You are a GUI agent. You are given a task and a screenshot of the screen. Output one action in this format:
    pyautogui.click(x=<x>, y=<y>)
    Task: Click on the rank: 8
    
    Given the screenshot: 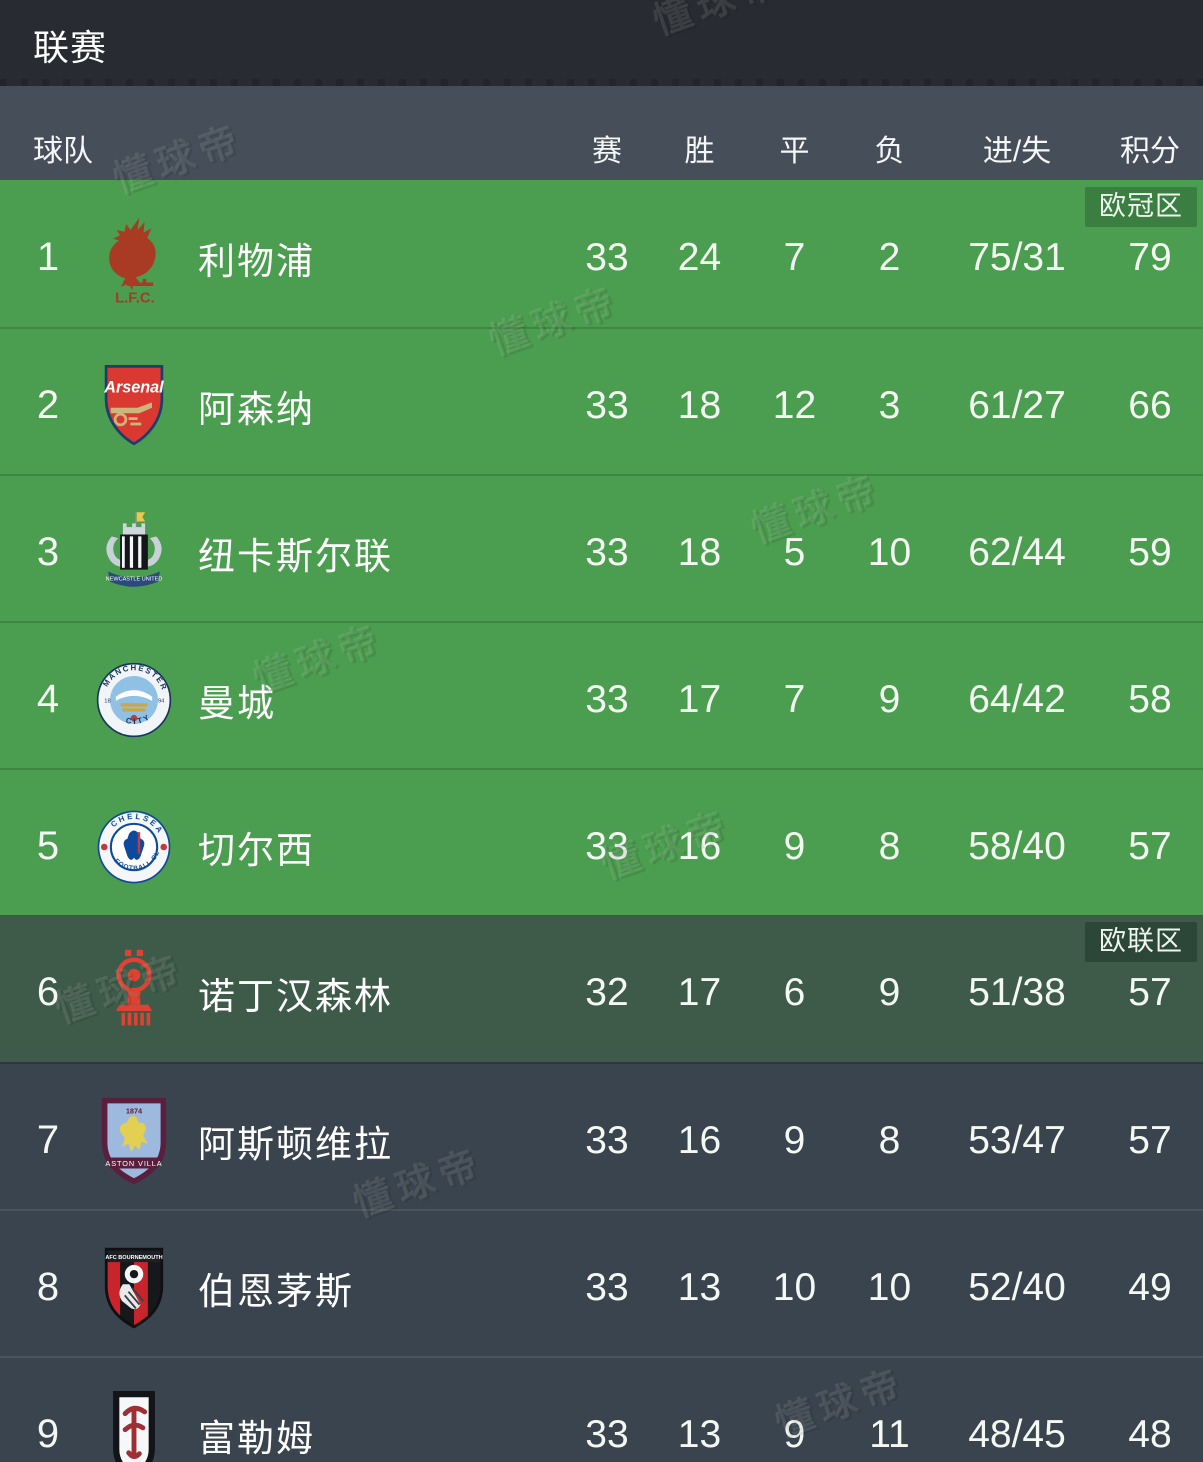 What is the action you would take?
    pyautogui.click(x=48, y=1287)
    